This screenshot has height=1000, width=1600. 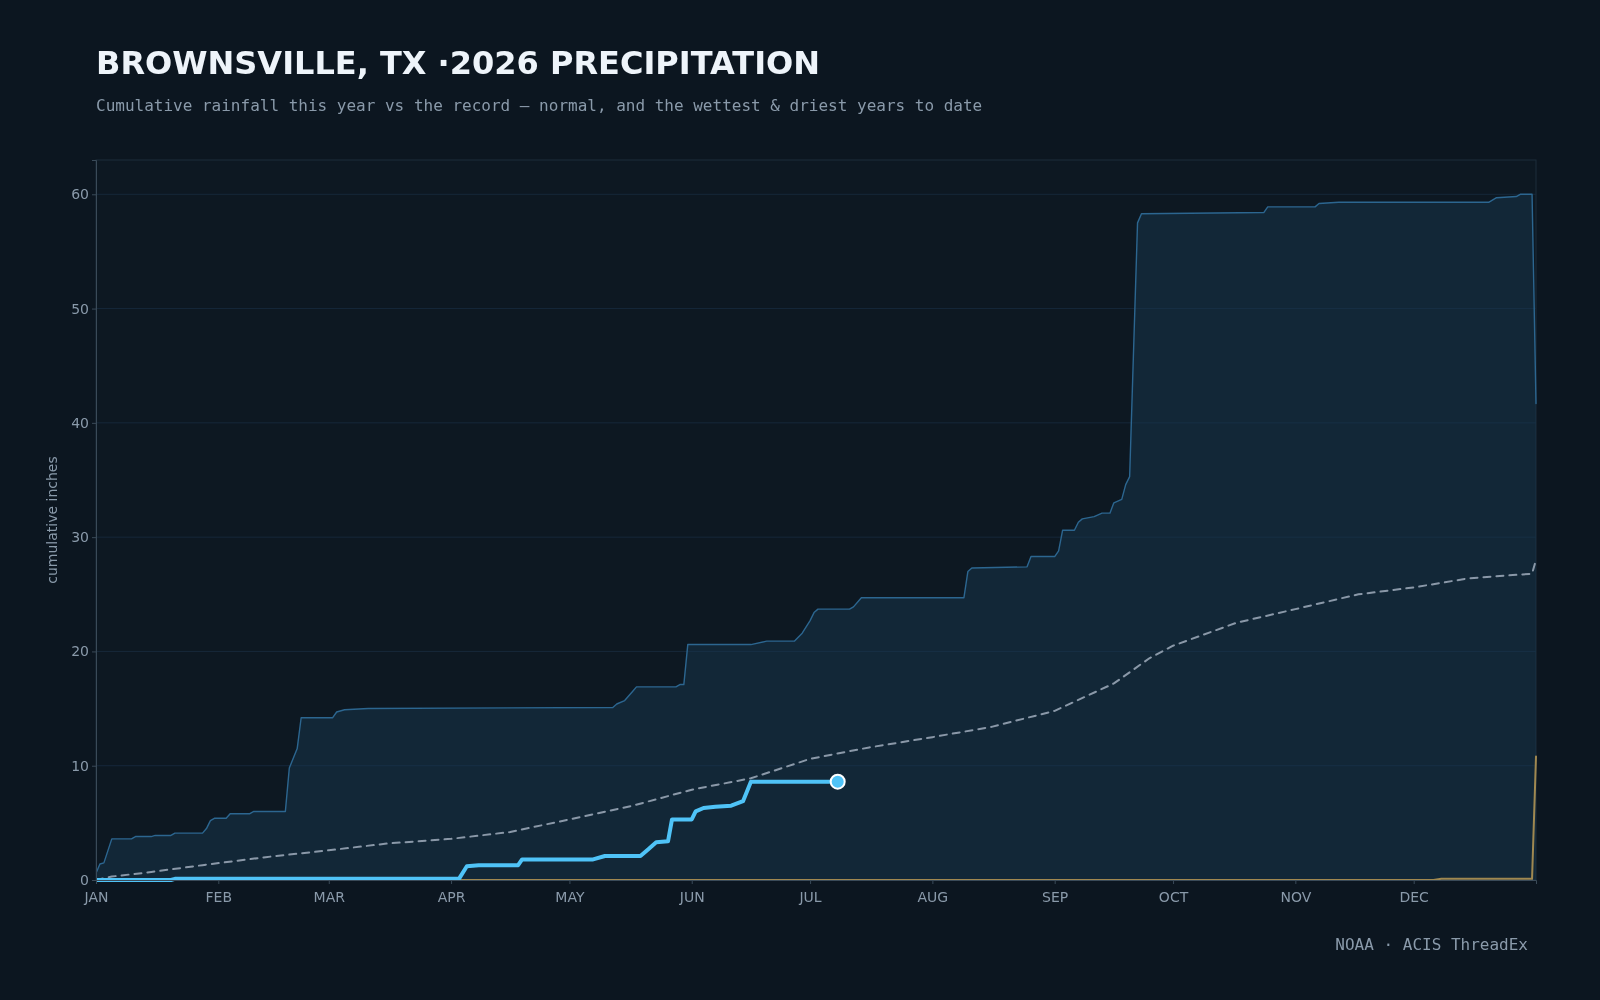 What do you see at coordinates (1414, 897) in the screenshot?
I see `x-tick-label: DEC` at bounding box center [1414, 897].